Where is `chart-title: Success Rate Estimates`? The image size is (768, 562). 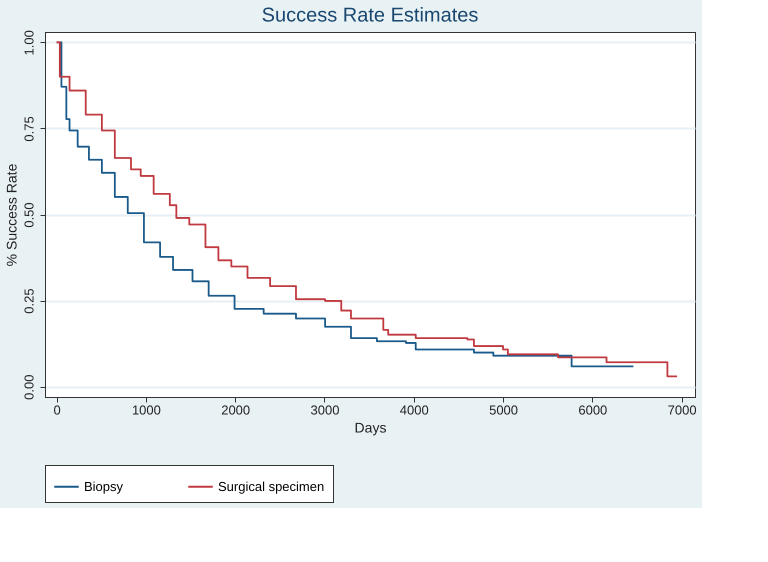 chart-title: Success Rate Estimates is located at coordinates (370, 15).